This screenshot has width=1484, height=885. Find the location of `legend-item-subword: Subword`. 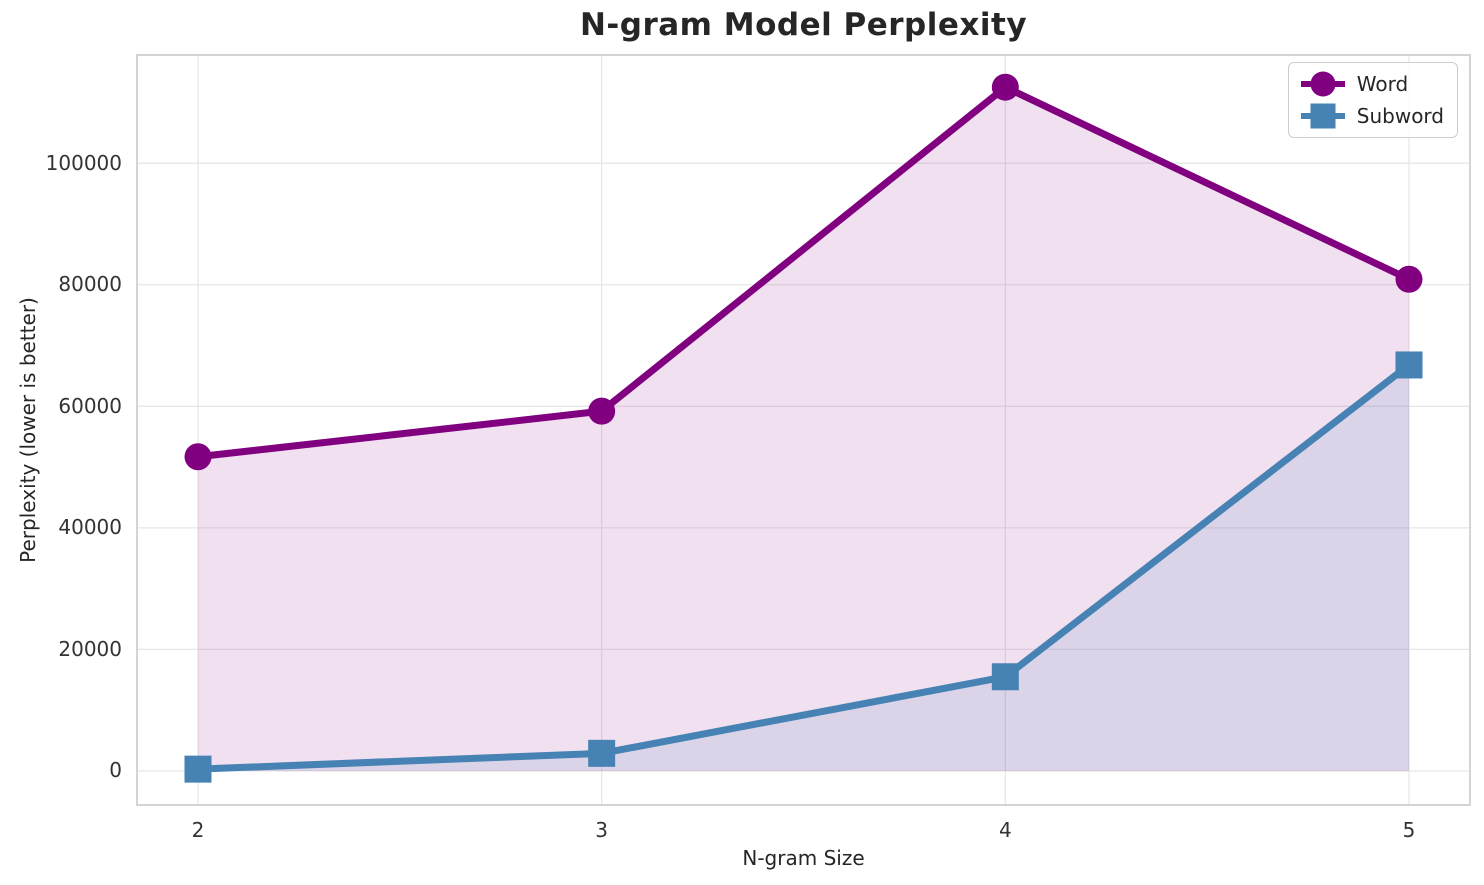

legend-item-subword: Subword is located at coordinates (1371, 116).